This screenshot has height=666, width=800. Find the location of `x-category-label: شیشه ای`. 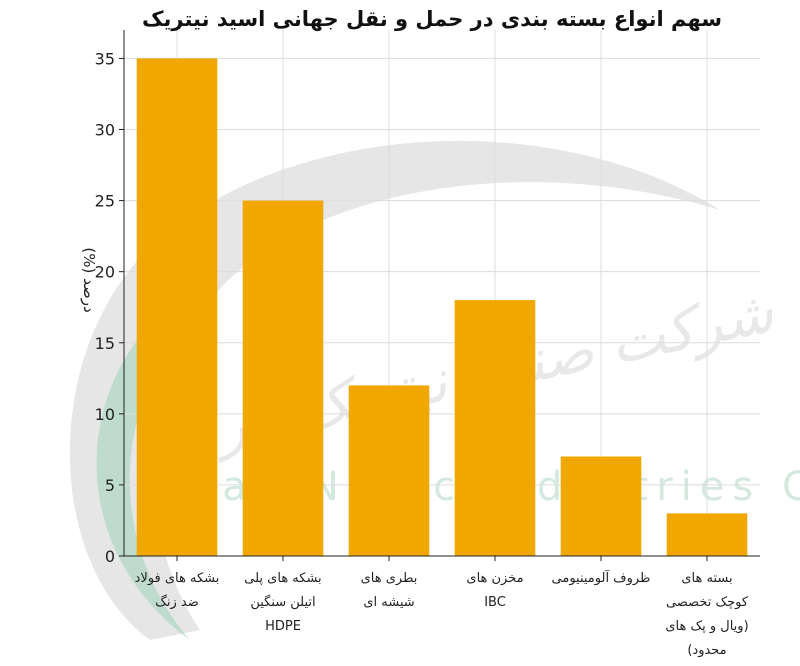

x-category-label: شیشه ای is located at coordinates (388, 602).